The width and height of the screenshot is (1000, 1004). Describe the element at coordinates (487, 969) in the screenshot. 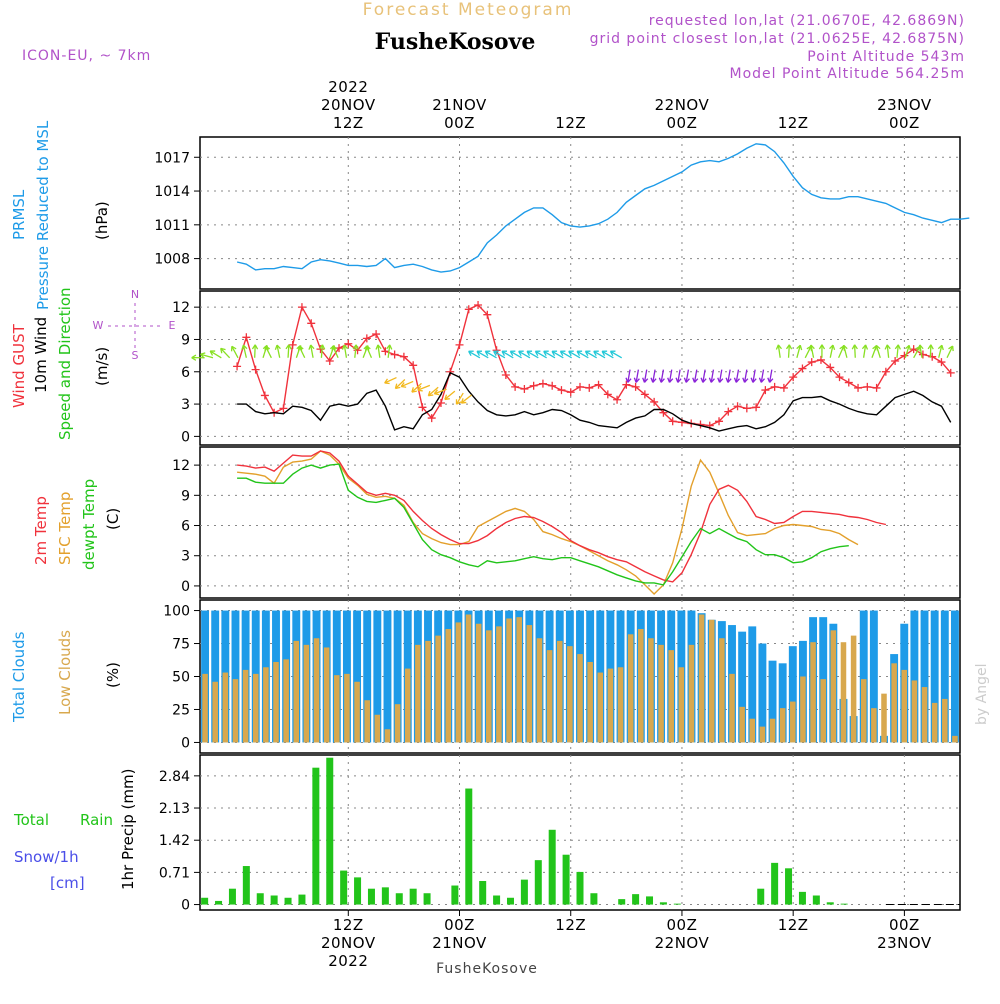

I see `footer-location: FusheKosove` at that location.